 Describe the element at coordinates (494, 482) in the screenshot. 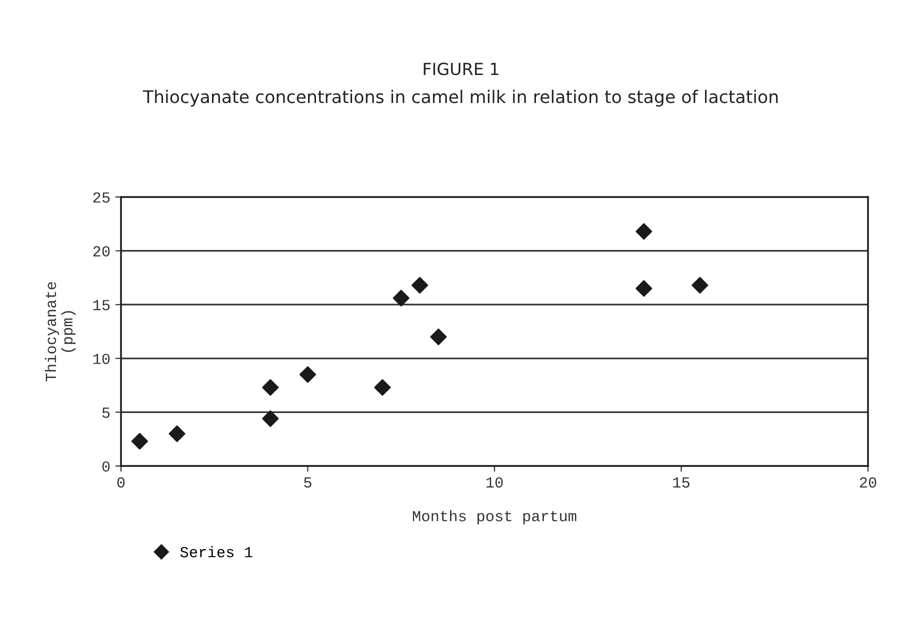

I see `x-tick-label: 10` at that location.